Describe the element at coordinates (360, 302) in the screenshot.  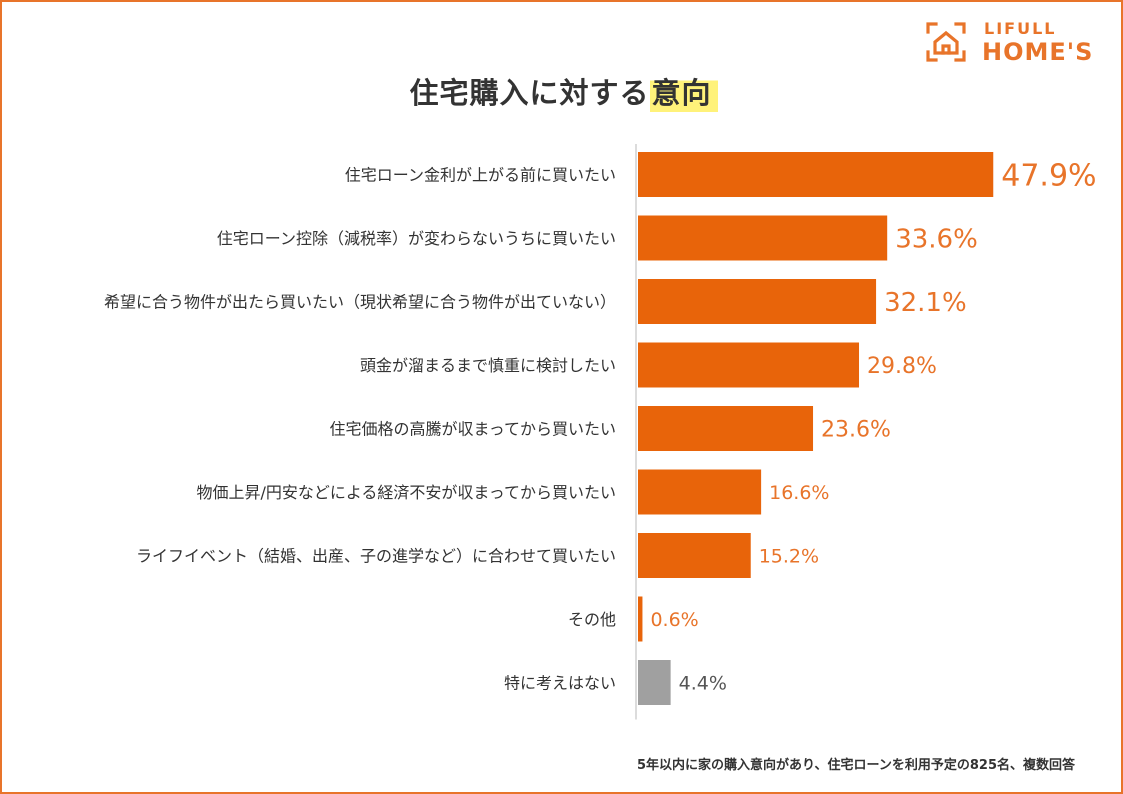
I see `category-label: 希望に合う物件が出たら買いたい（現状希望に合う物件が出ていない）` at that location.